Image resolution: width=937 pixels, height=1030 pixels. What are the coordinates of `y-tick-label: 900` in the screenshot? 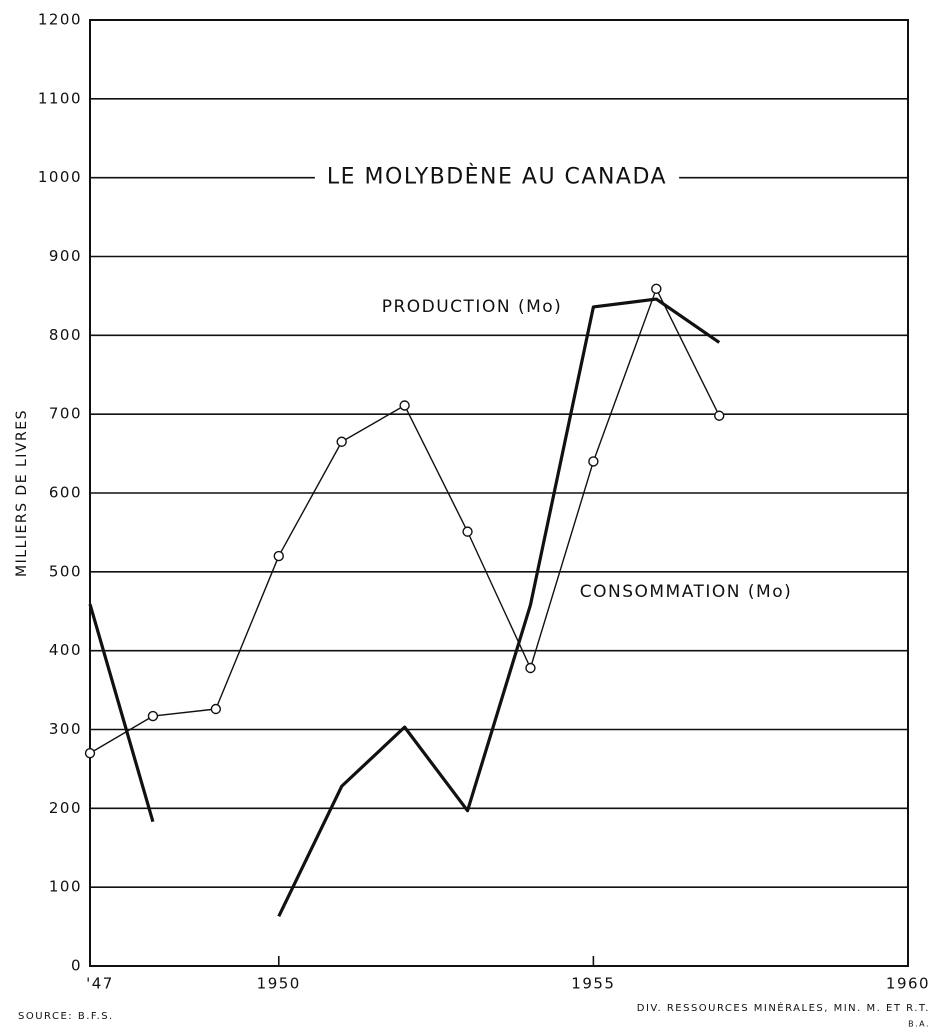 It's located at (65, 256).